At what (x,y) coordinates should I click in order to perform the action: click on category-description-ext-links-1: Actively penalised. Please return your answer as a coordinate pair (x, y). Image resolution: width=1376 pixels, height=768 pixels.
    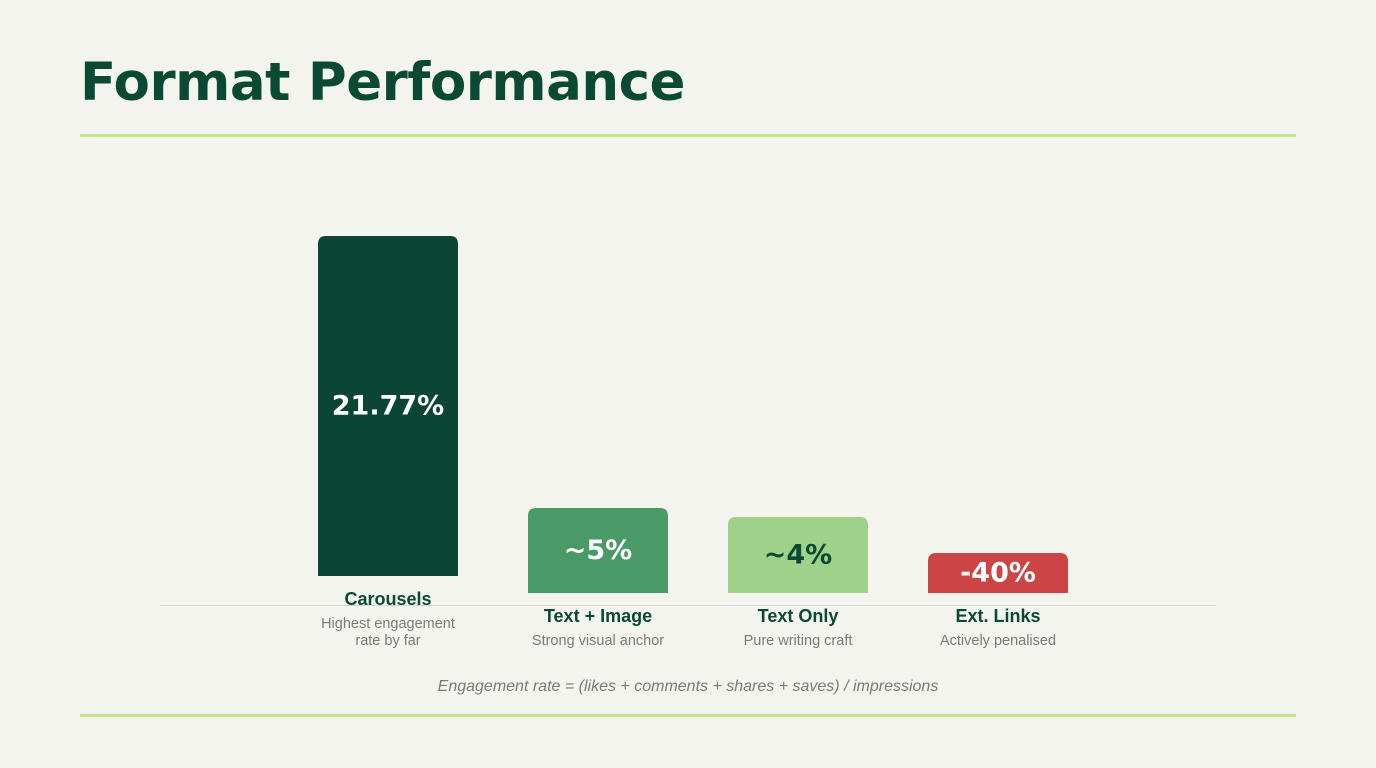
    Looking at the image, I should click on (998, 641).